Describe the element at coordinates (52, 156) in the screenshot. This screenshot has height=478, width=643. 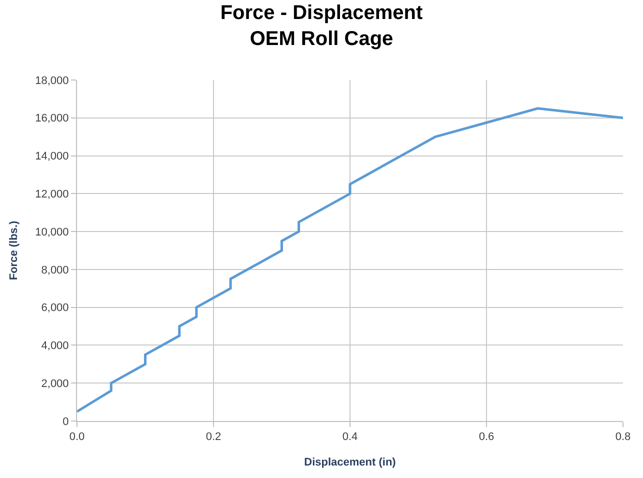
I see `y-tick-label: 14,000` at that location.